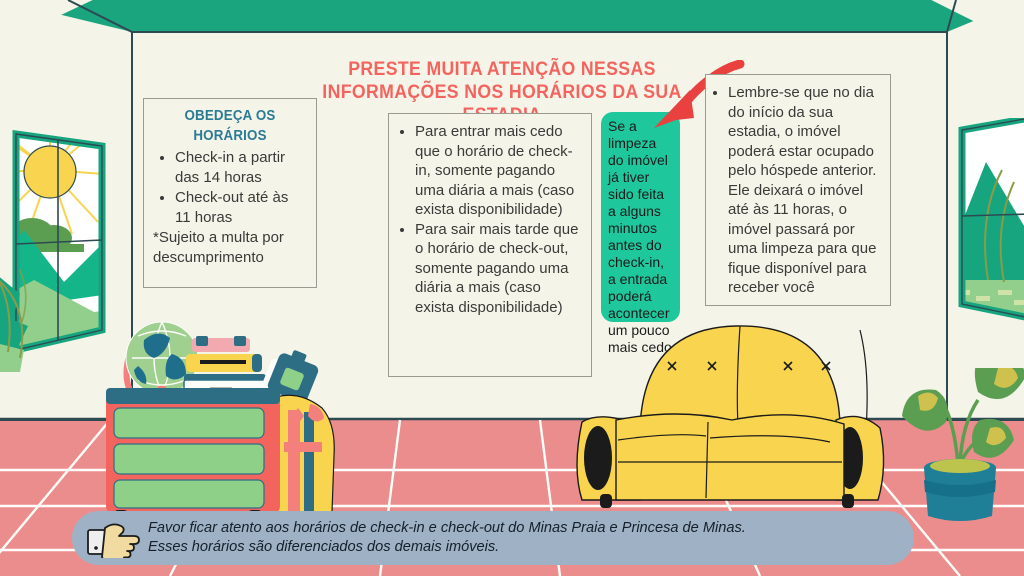 This screenshot has width=1024, height=576. Describe the element at coordinates (220, 420) in the screenshot. I see `dresser-with-globe-and-backpack` at that location.